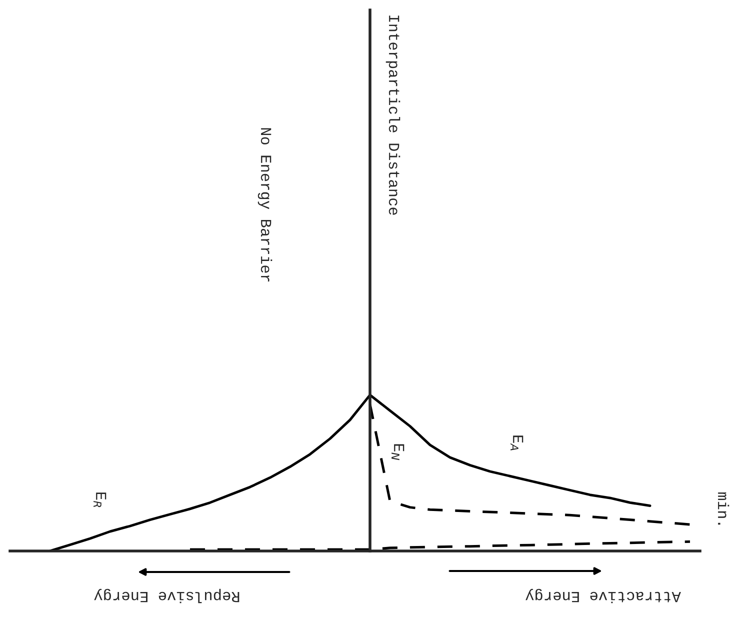 The width and height of the screenshot is (737, 620). I want to click on text: Repulsive Energy, so click(167, 596).